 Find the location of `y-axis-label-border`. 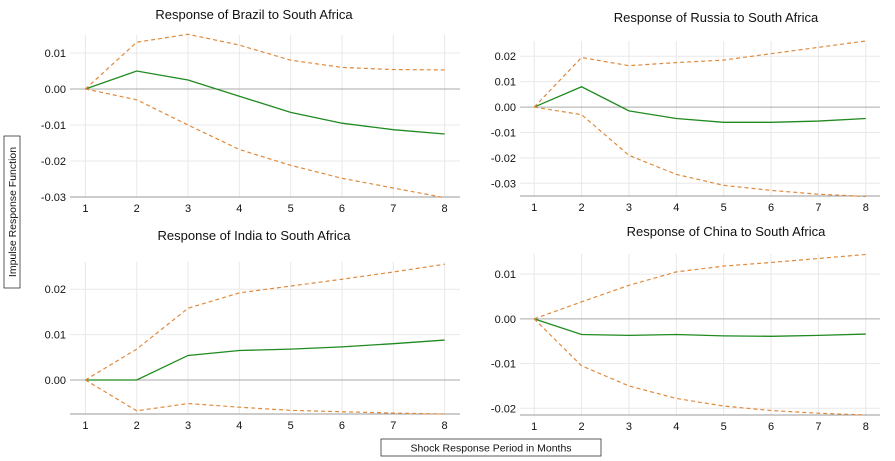

y-axis-label-border is located at coordinates (12, 212).